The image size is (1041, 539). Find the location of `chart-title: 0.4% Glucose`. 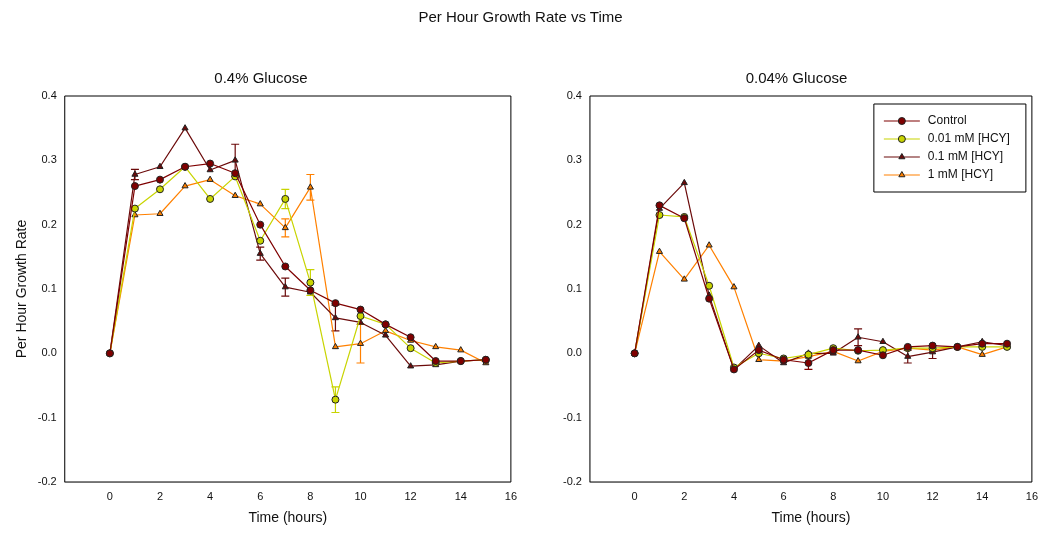

chart-title: 0.4% Glucose is located at coordinates (261, 78).